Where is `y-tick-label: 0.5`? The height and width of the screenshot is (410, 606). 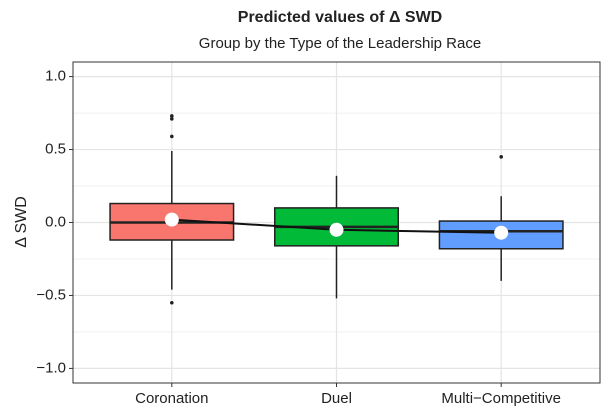
y-tick-label: 0.5 is located at coordinates (55, 149).